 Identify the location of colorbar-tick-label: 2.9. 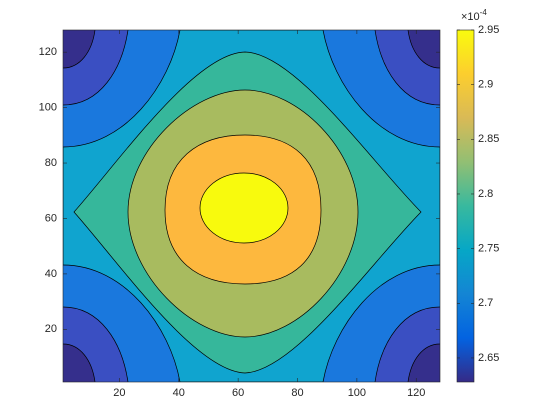
(485, 85).